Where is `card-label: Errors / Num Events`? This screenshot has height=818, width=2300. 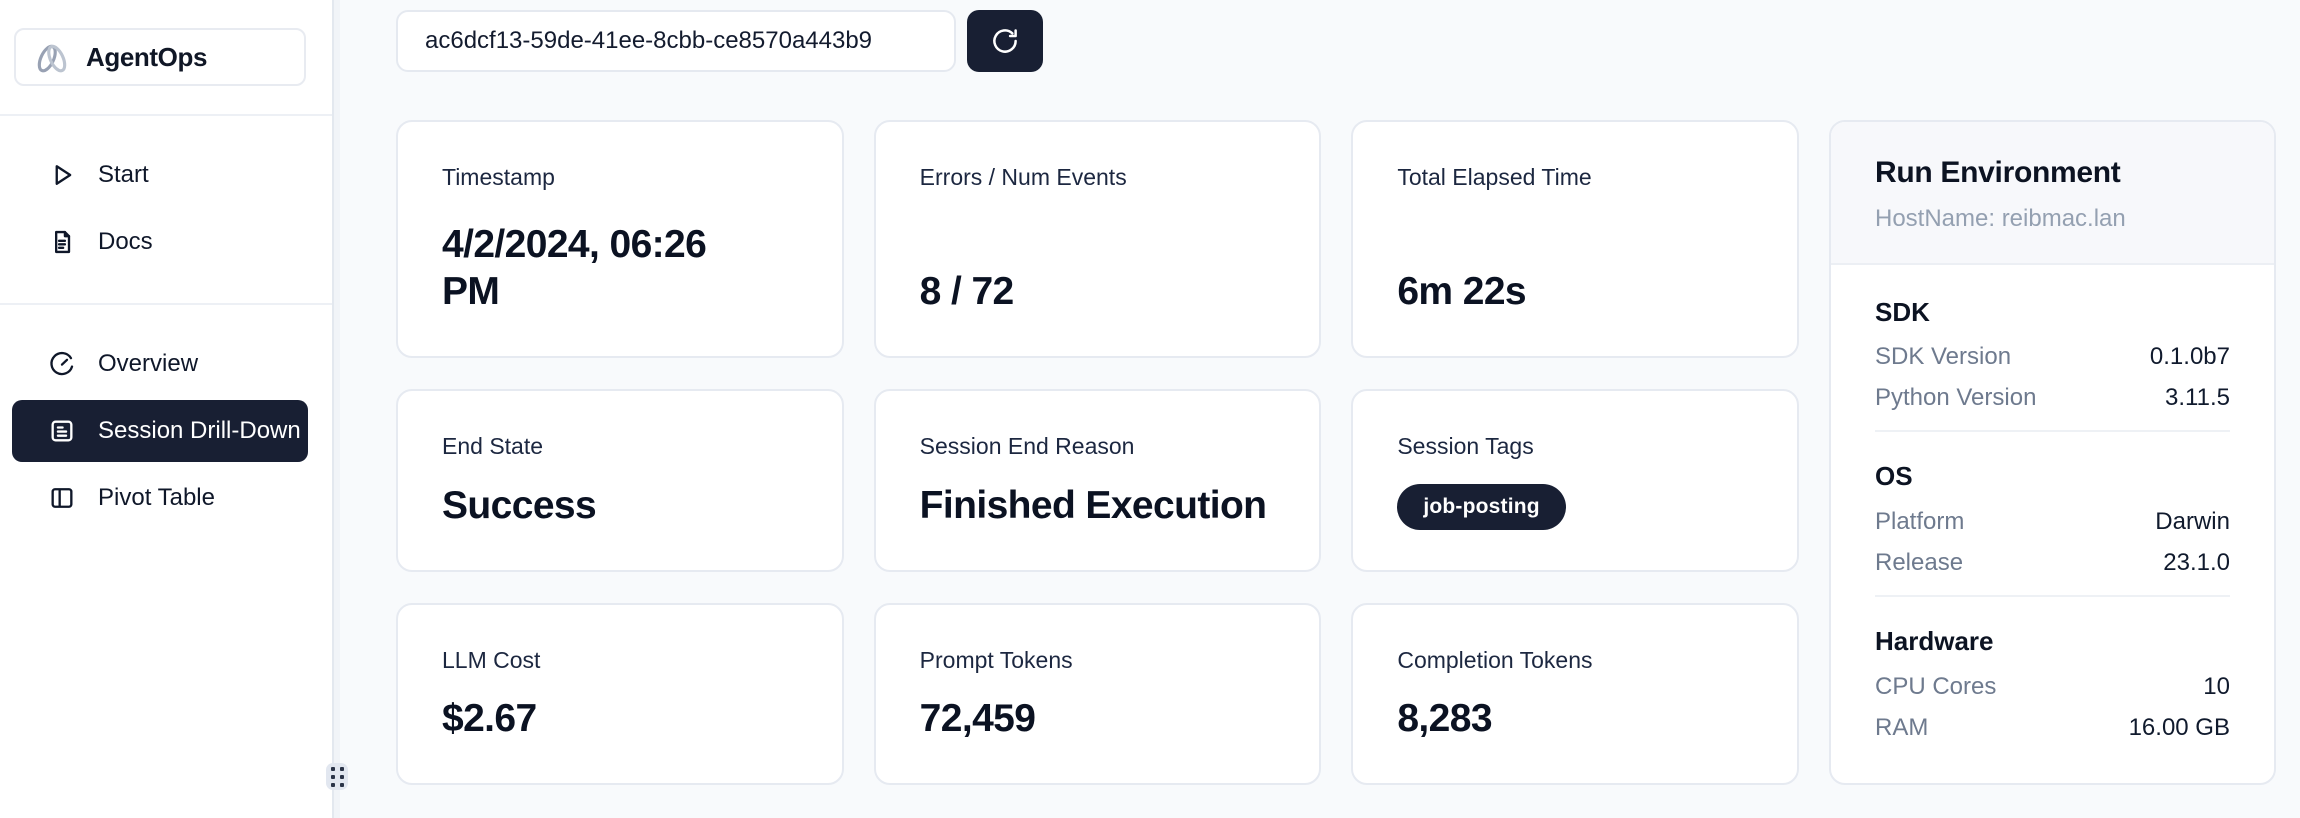 card-label: Errors / Num Events is located at coordinates (1023, 177).